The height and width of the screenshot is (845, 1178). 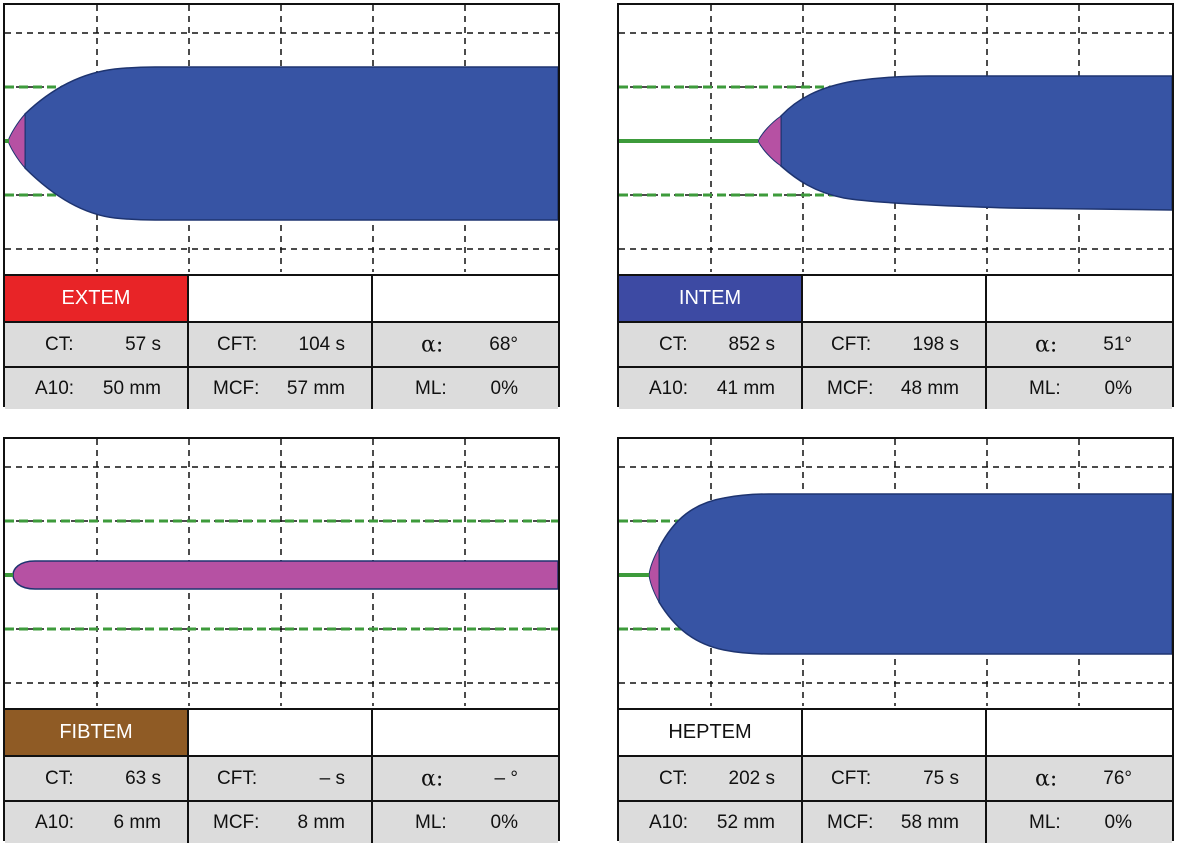 I want to click on a10-value: 6 mm, so click(x=137, y=822).